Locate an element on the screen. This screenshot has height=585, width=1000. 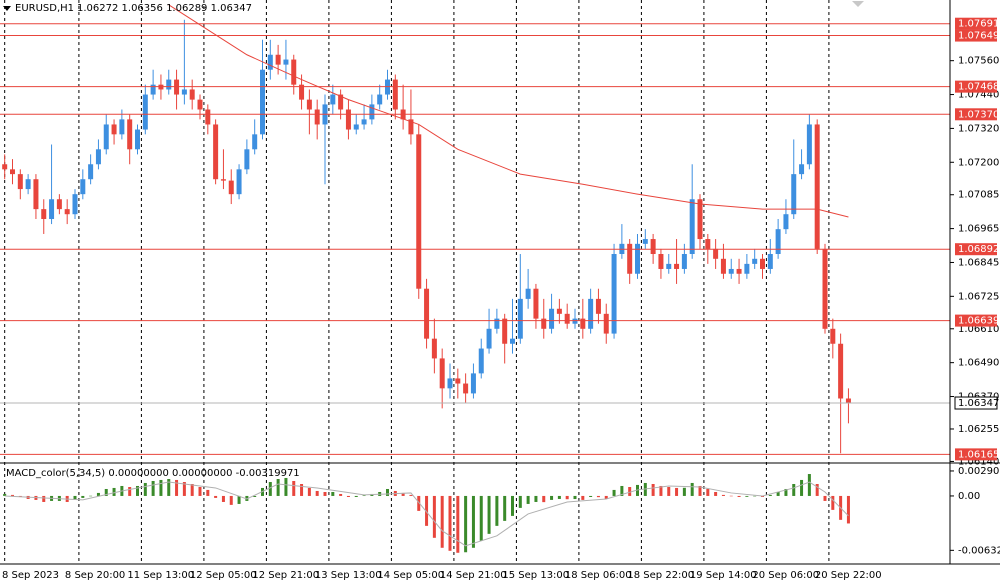
level-label: 1.06165 is located at coordinates (978, 454).